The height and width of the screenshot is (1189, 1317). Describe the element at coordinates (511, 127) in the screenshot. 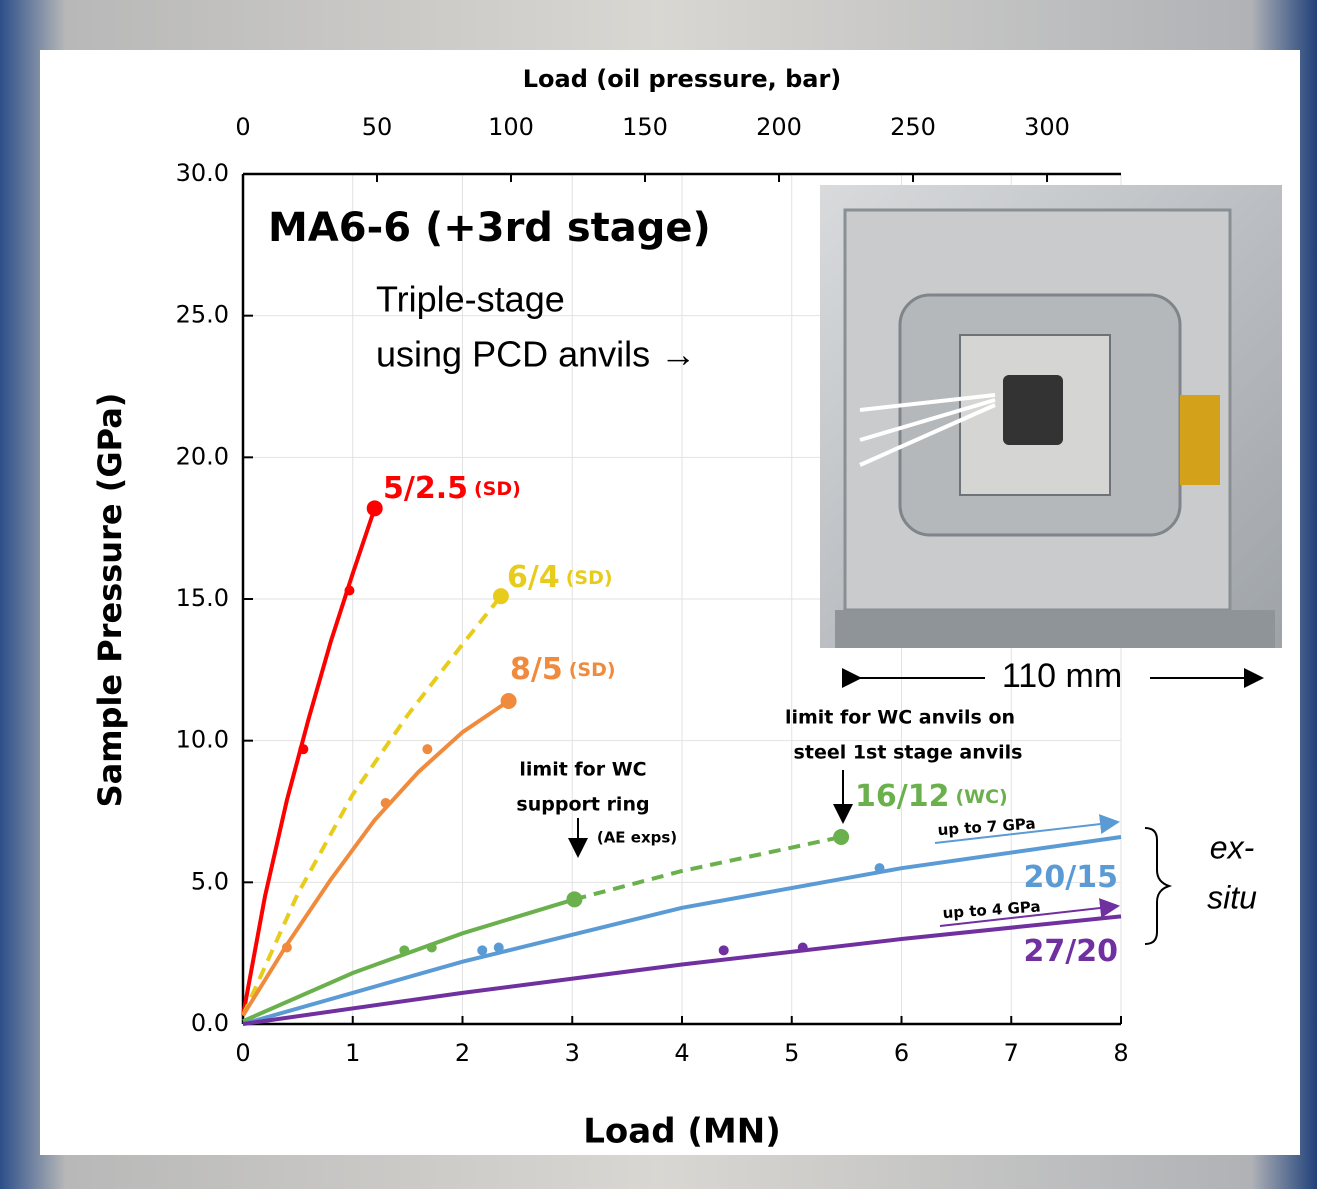

I see `x2-tick-label: 100` at that location.